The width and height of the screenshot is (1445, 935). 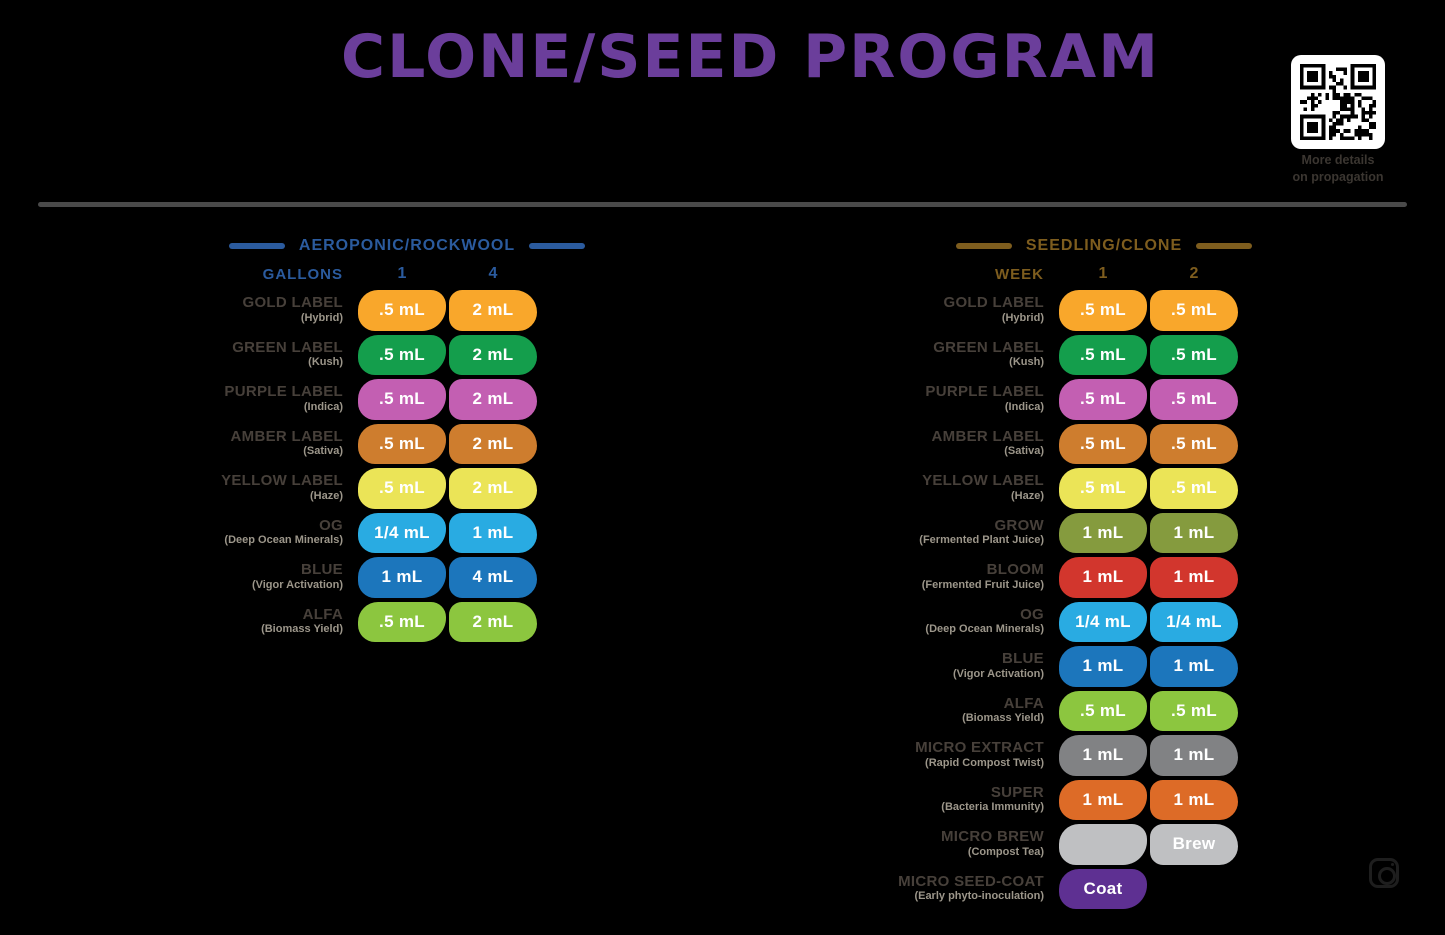 What do you see at coordinates (1024, 451) in the screenshot?
I see `product-subtitle: (Sativa)` at bounding box center [1024, 451].